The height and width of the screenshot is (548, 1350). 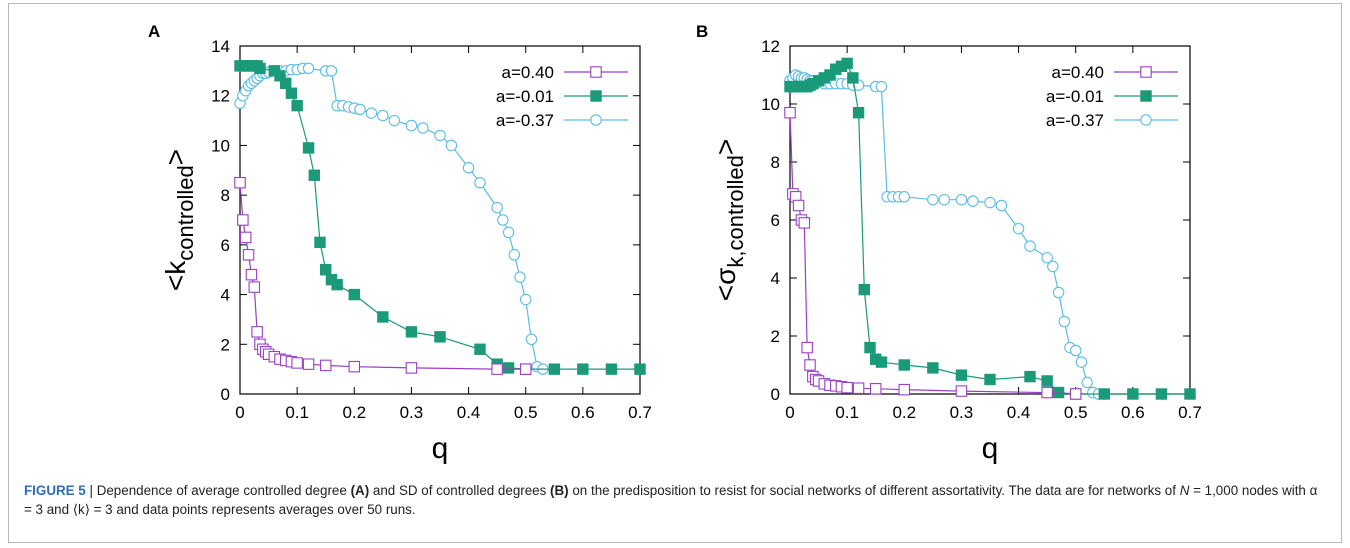 What do you see at coordinates (175, 157) in the screenshot?
I see `y-axis-label-end: >` at bounding box center [175, 157].